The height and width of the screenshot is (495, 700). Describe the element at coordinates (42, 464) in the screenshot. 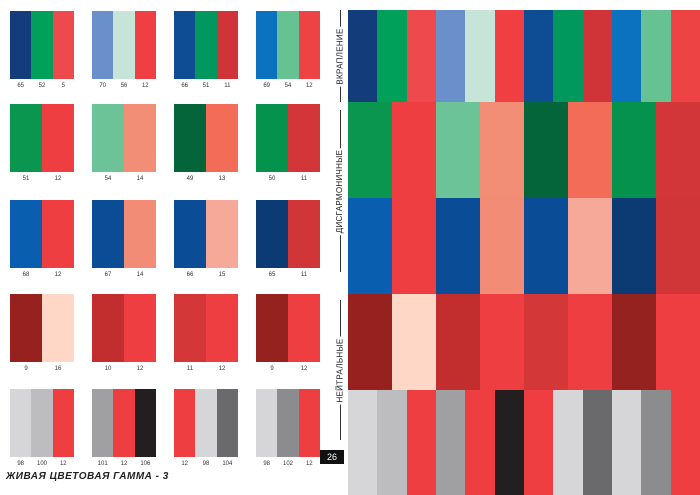

I see `swatch-numbers: 98 100 12` at that location.